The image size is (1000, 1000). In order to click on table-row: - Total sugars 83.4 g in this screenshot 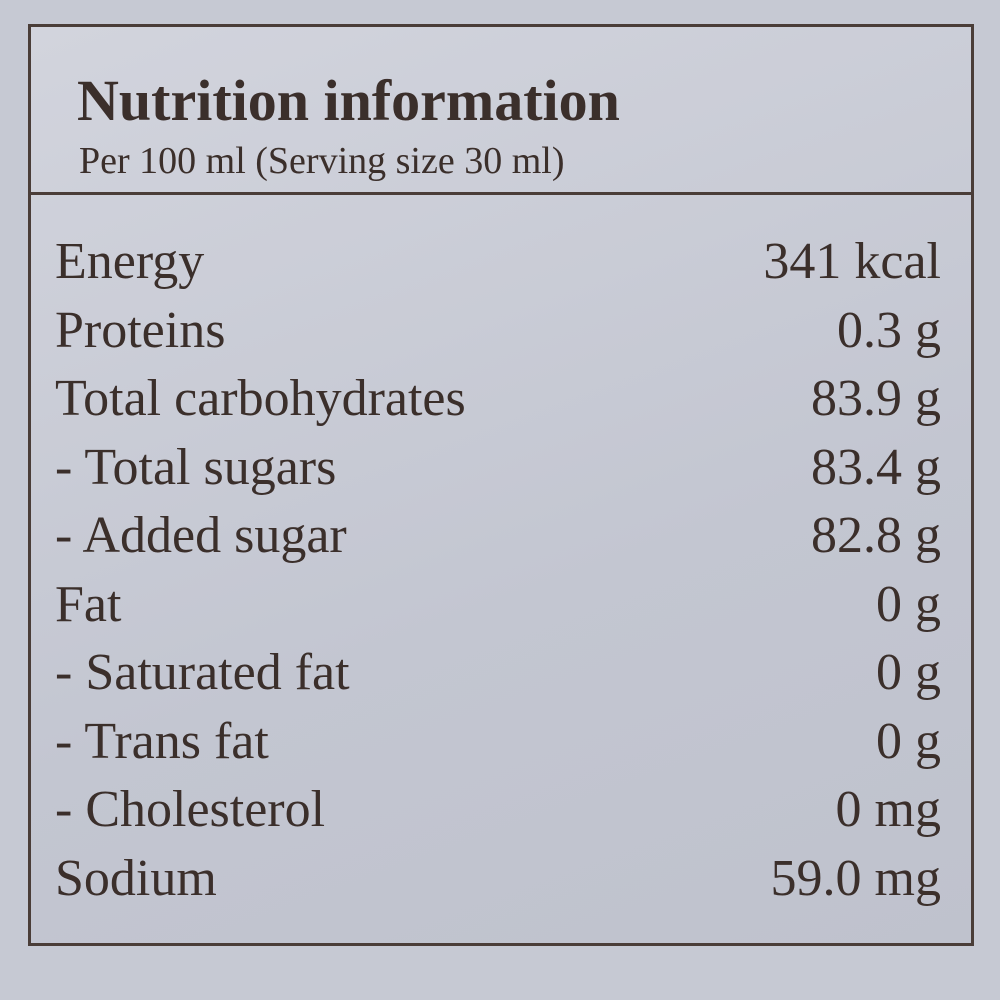, I will do `click(498, 468)`.